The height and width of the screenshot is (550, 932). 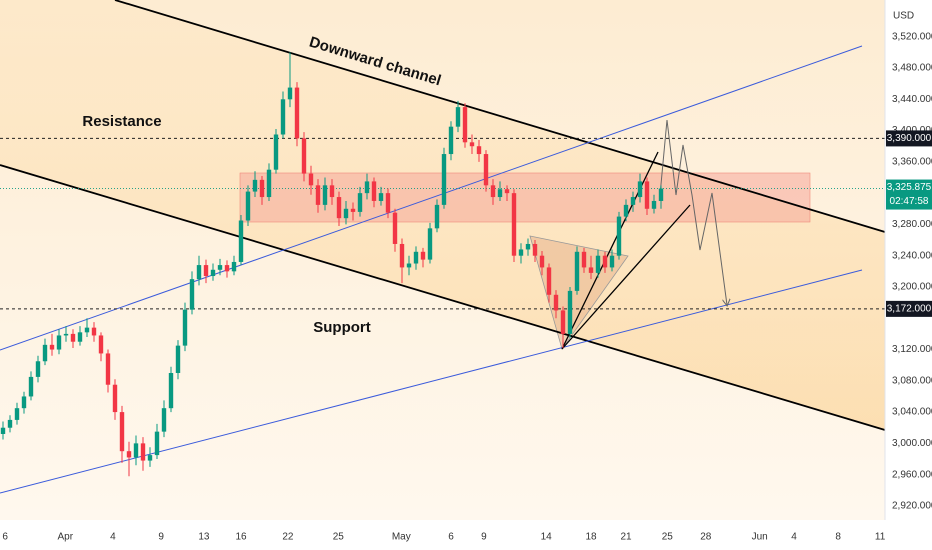 What do you see at coordinates (706, 537) in the screenshot?
I see `x-tick-label: 28` at bounding box center [706, 537].